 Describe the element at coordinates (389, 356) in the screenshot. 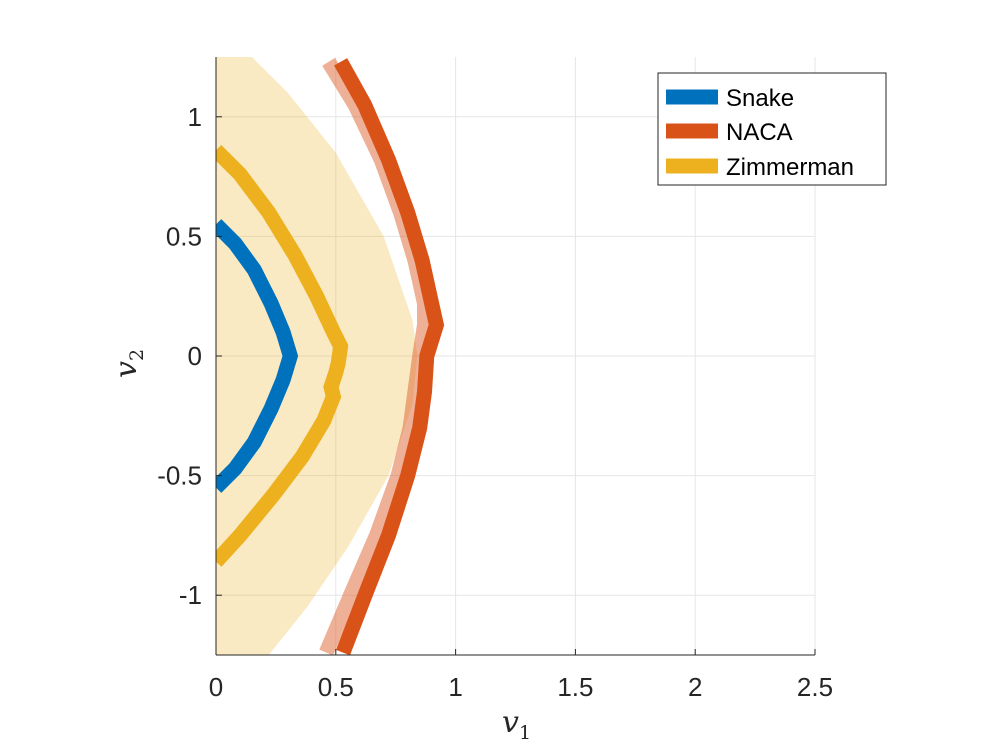

I see `series-naca-line` at that location.